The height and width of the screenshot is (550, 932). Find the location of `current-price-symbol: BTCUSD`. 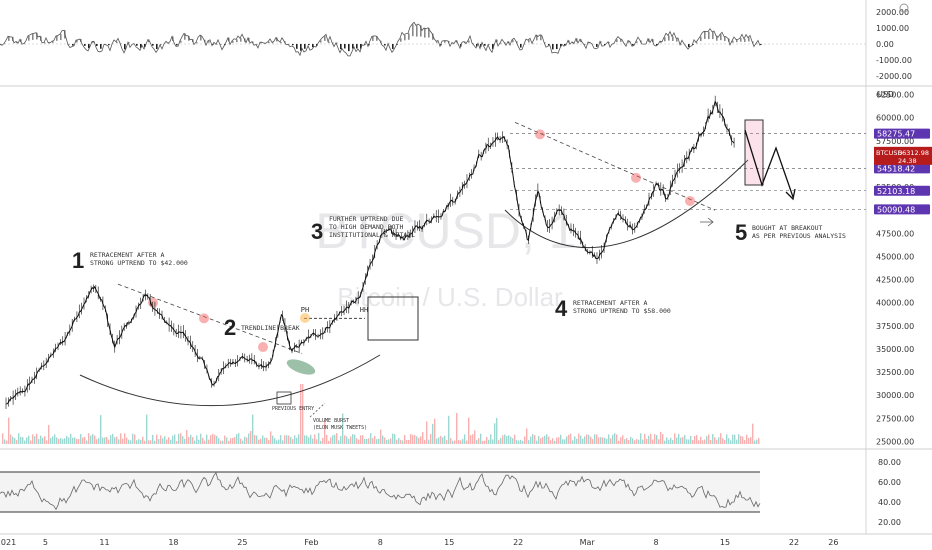

current-price-symbol: BTCUSD is located at coordinates (889, 153).